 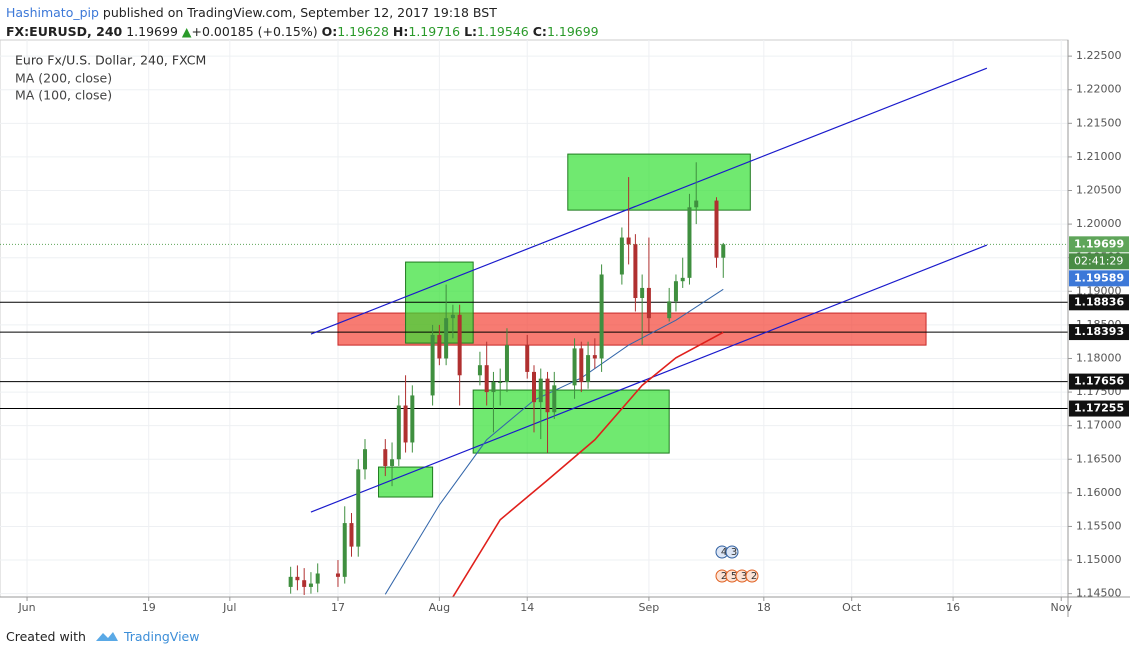 What do you see at coordinates (527, 607) in the screenshot?
I see `x-tick-label: 14` at bounding box center [527, 607].